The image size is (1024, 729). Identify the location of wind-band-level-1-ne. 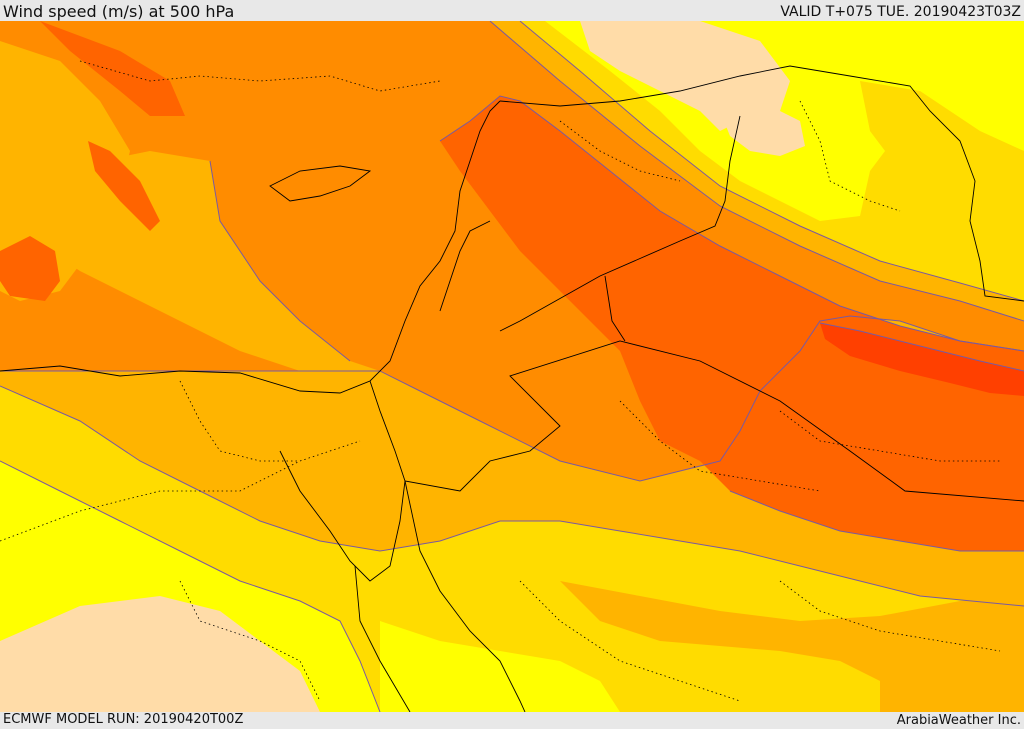
(685, 76).